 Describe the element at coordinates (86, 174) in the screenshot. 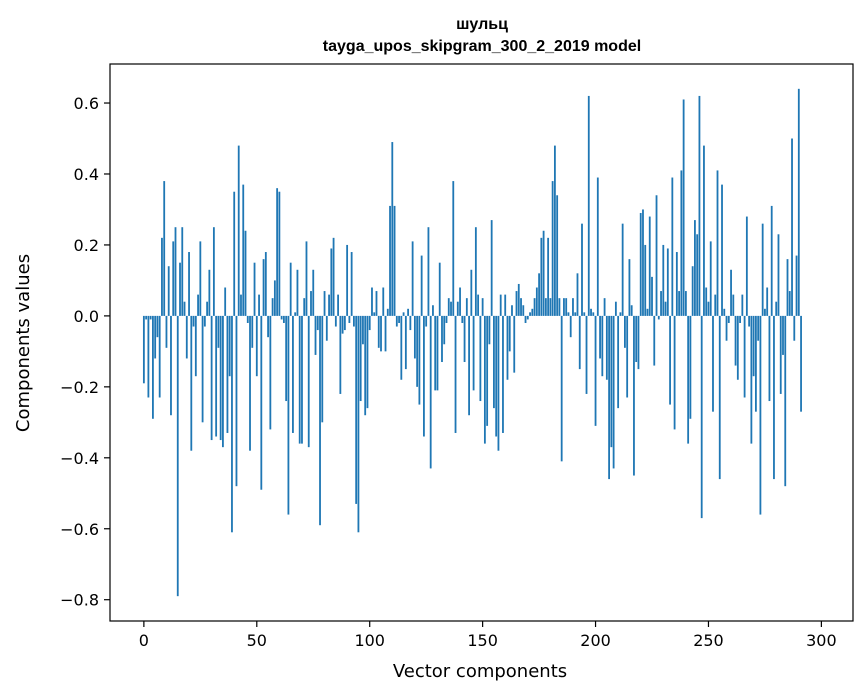

I see `y-tick-label: 0.4` at that location.